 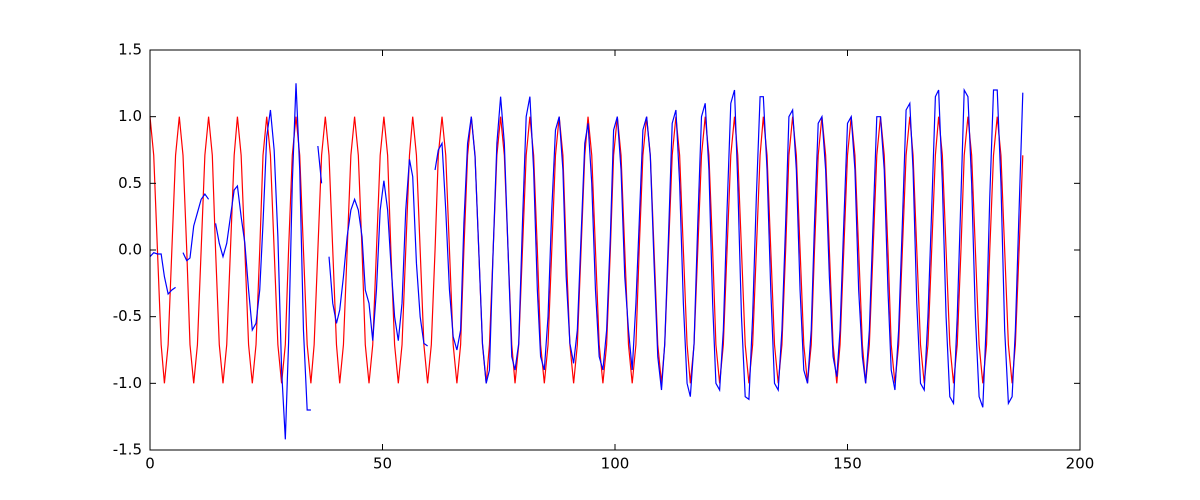 What do you see at coordinates (127, 450) in the screenshot?
I see `y-tick-label: -1.5` at bounding box center [127, 450].